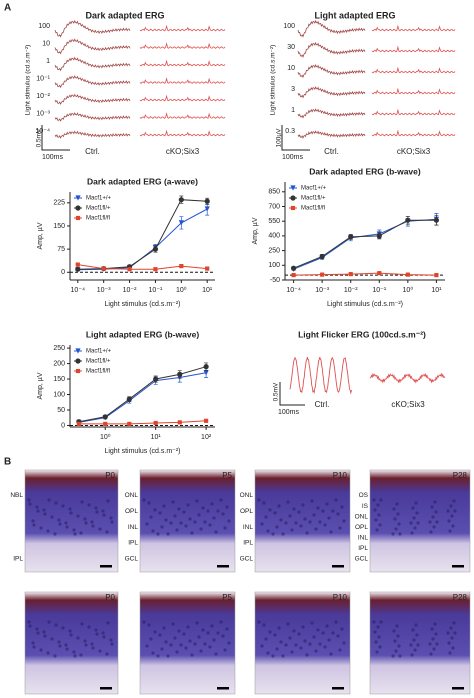 The height and width of the screenshot is (698, 474). I want to click on legend-label: Macf1fl/+, so click(98, 362).